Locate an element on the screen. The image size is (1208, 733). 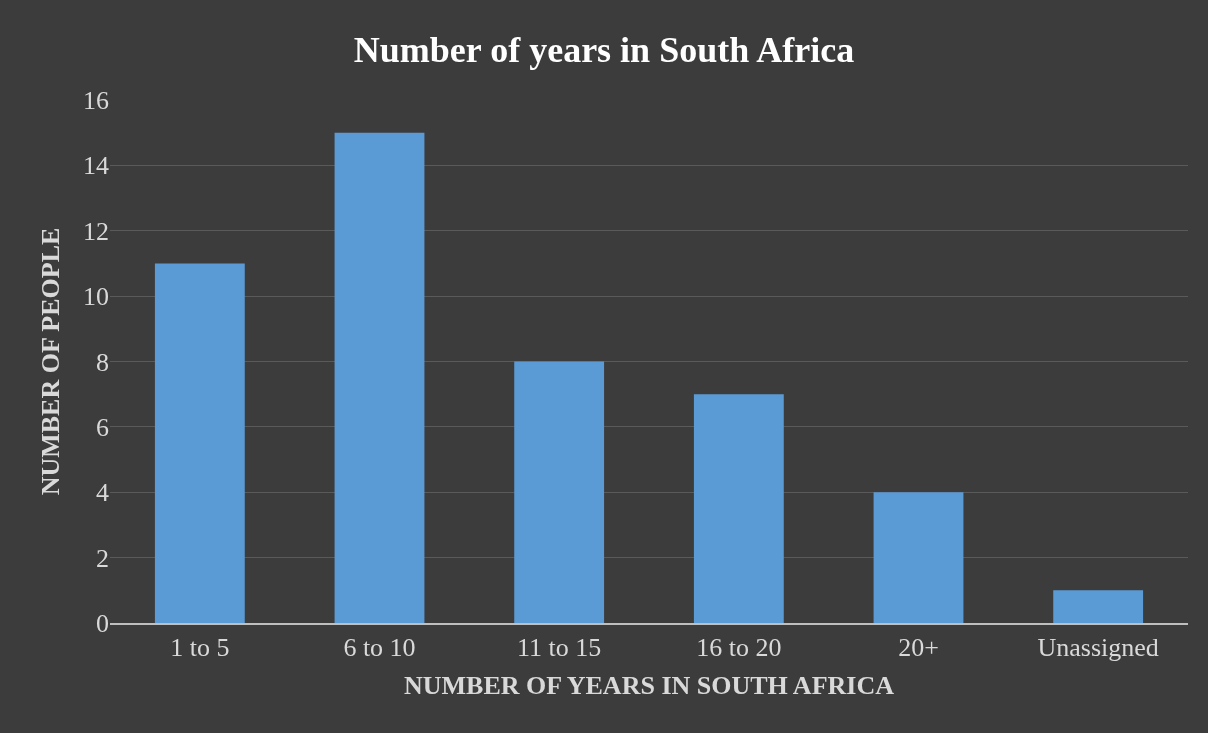
x-tick-label: 16 to 20 is located at coordinates (739, 648).